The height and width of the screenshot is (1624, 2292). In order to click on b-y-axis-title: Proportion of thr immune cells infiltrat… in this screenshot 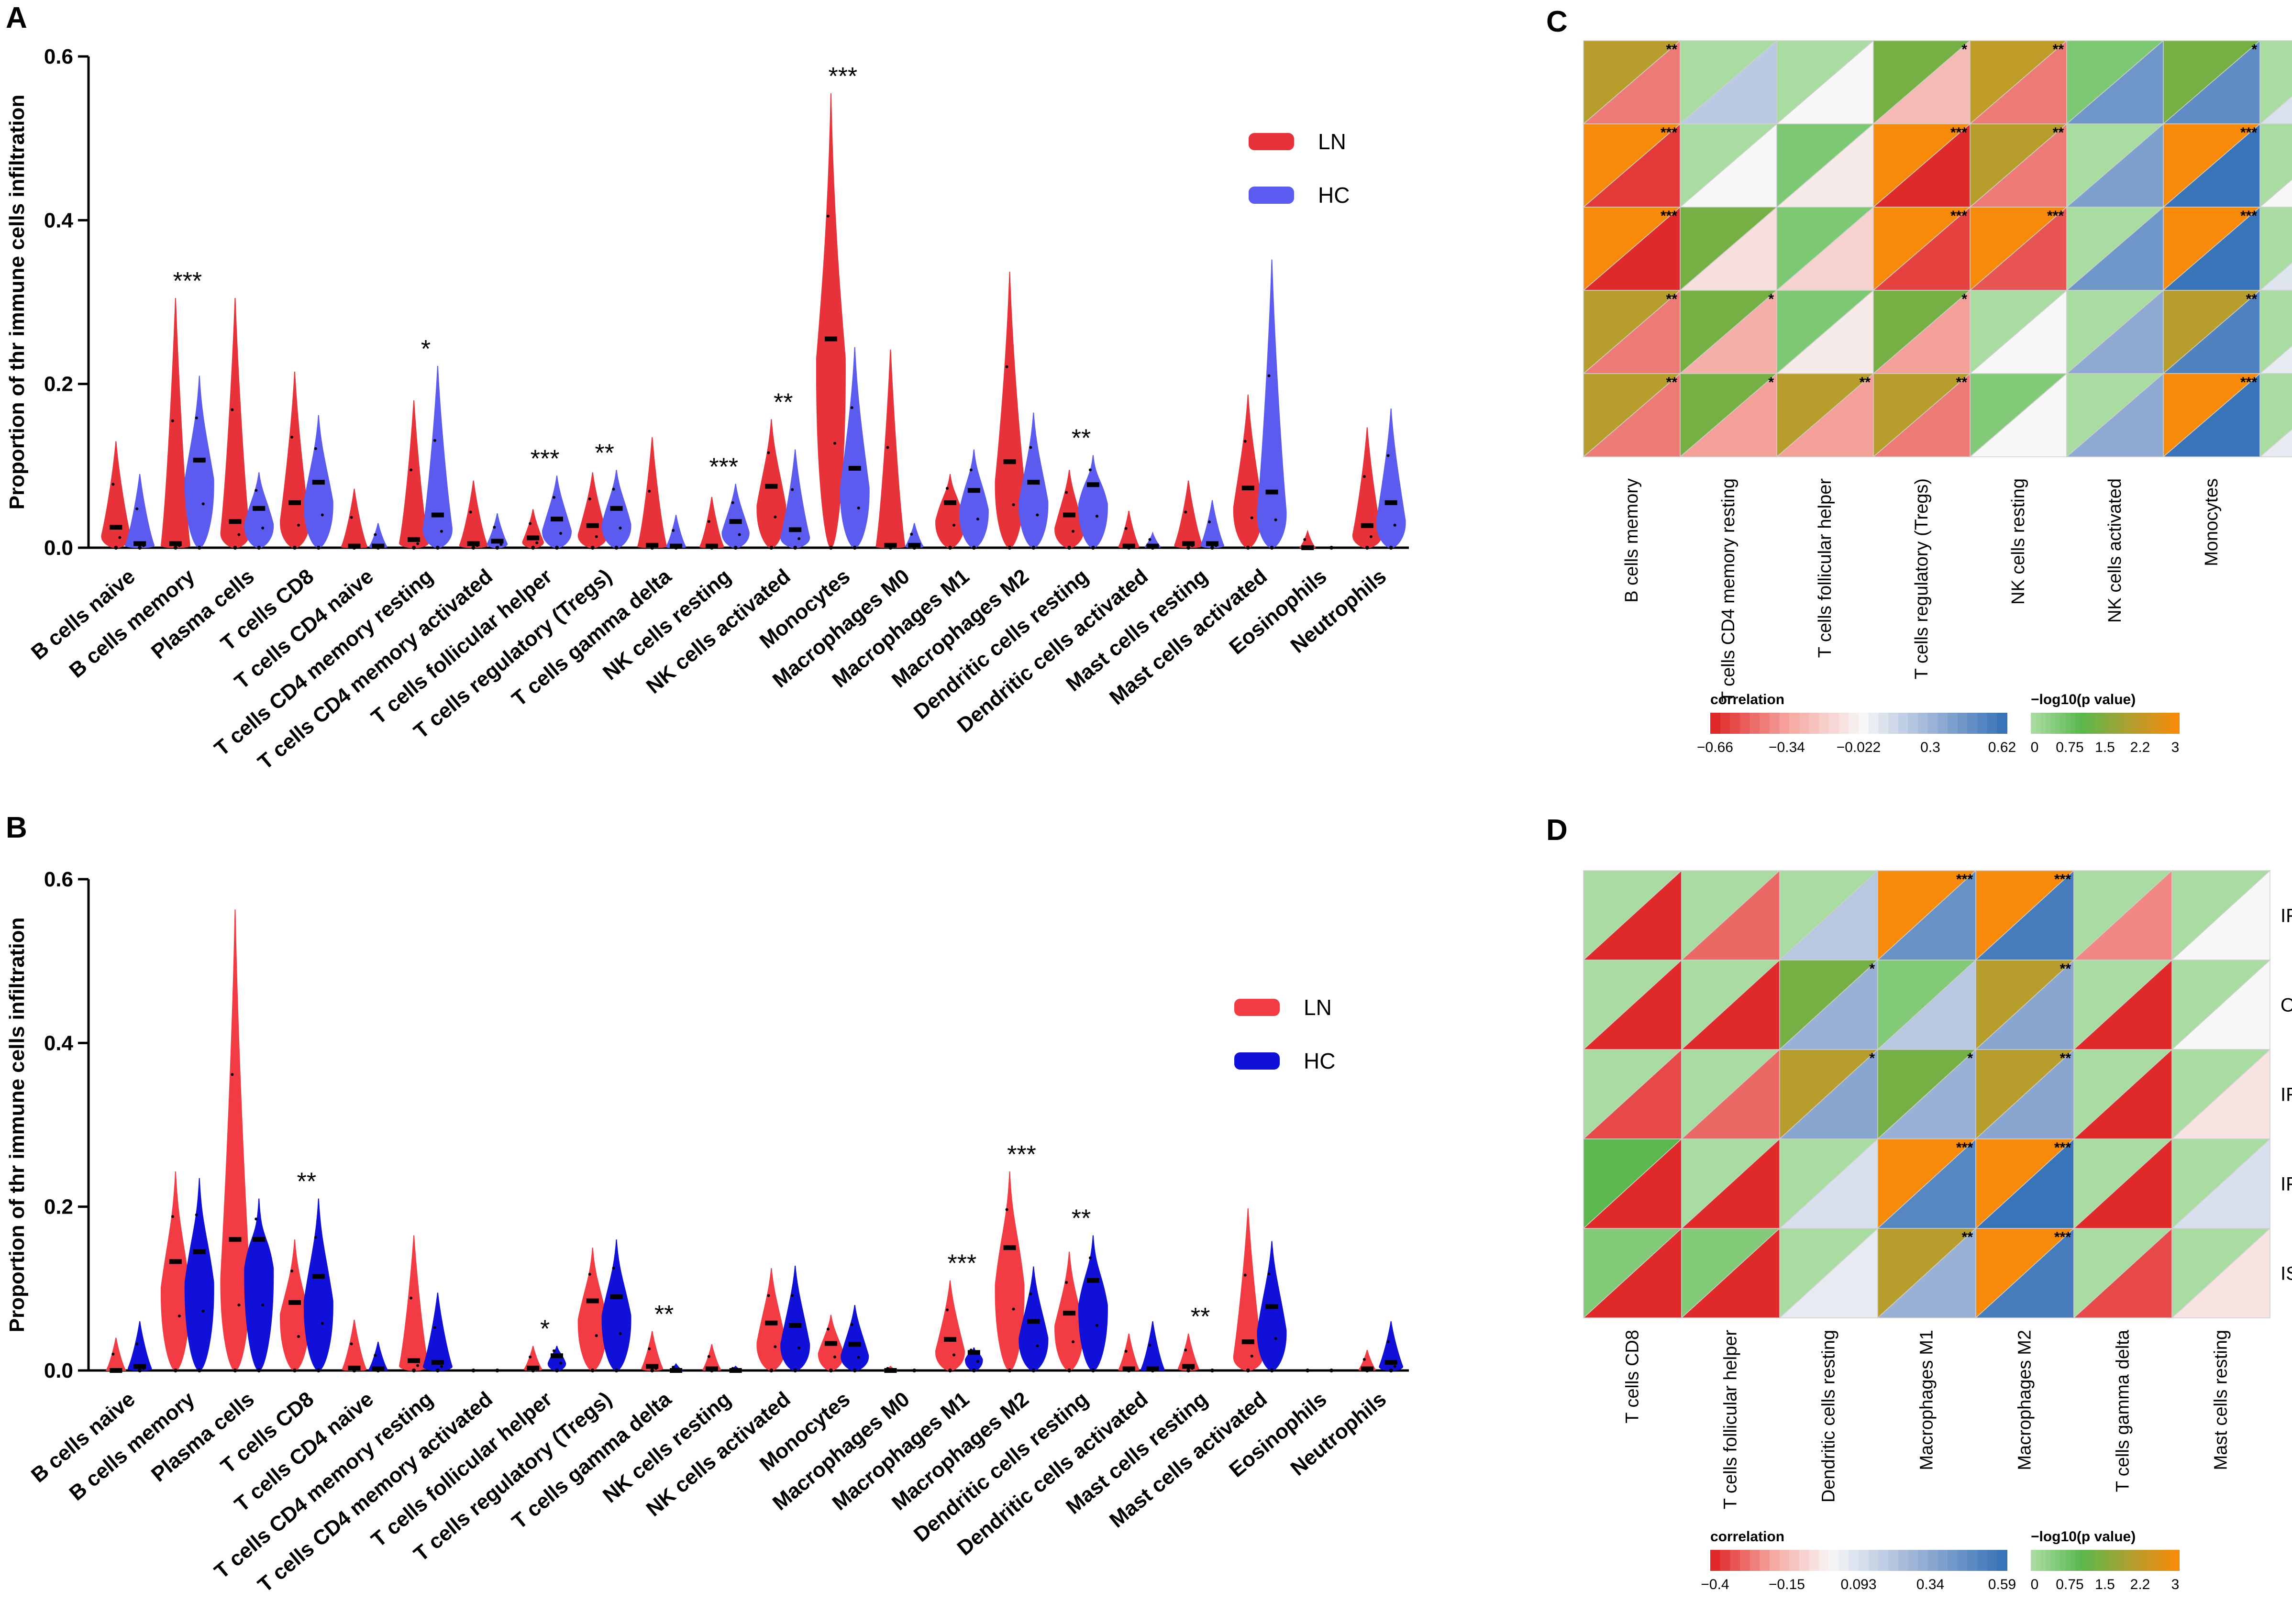, I will do `click(17, 1125)`.